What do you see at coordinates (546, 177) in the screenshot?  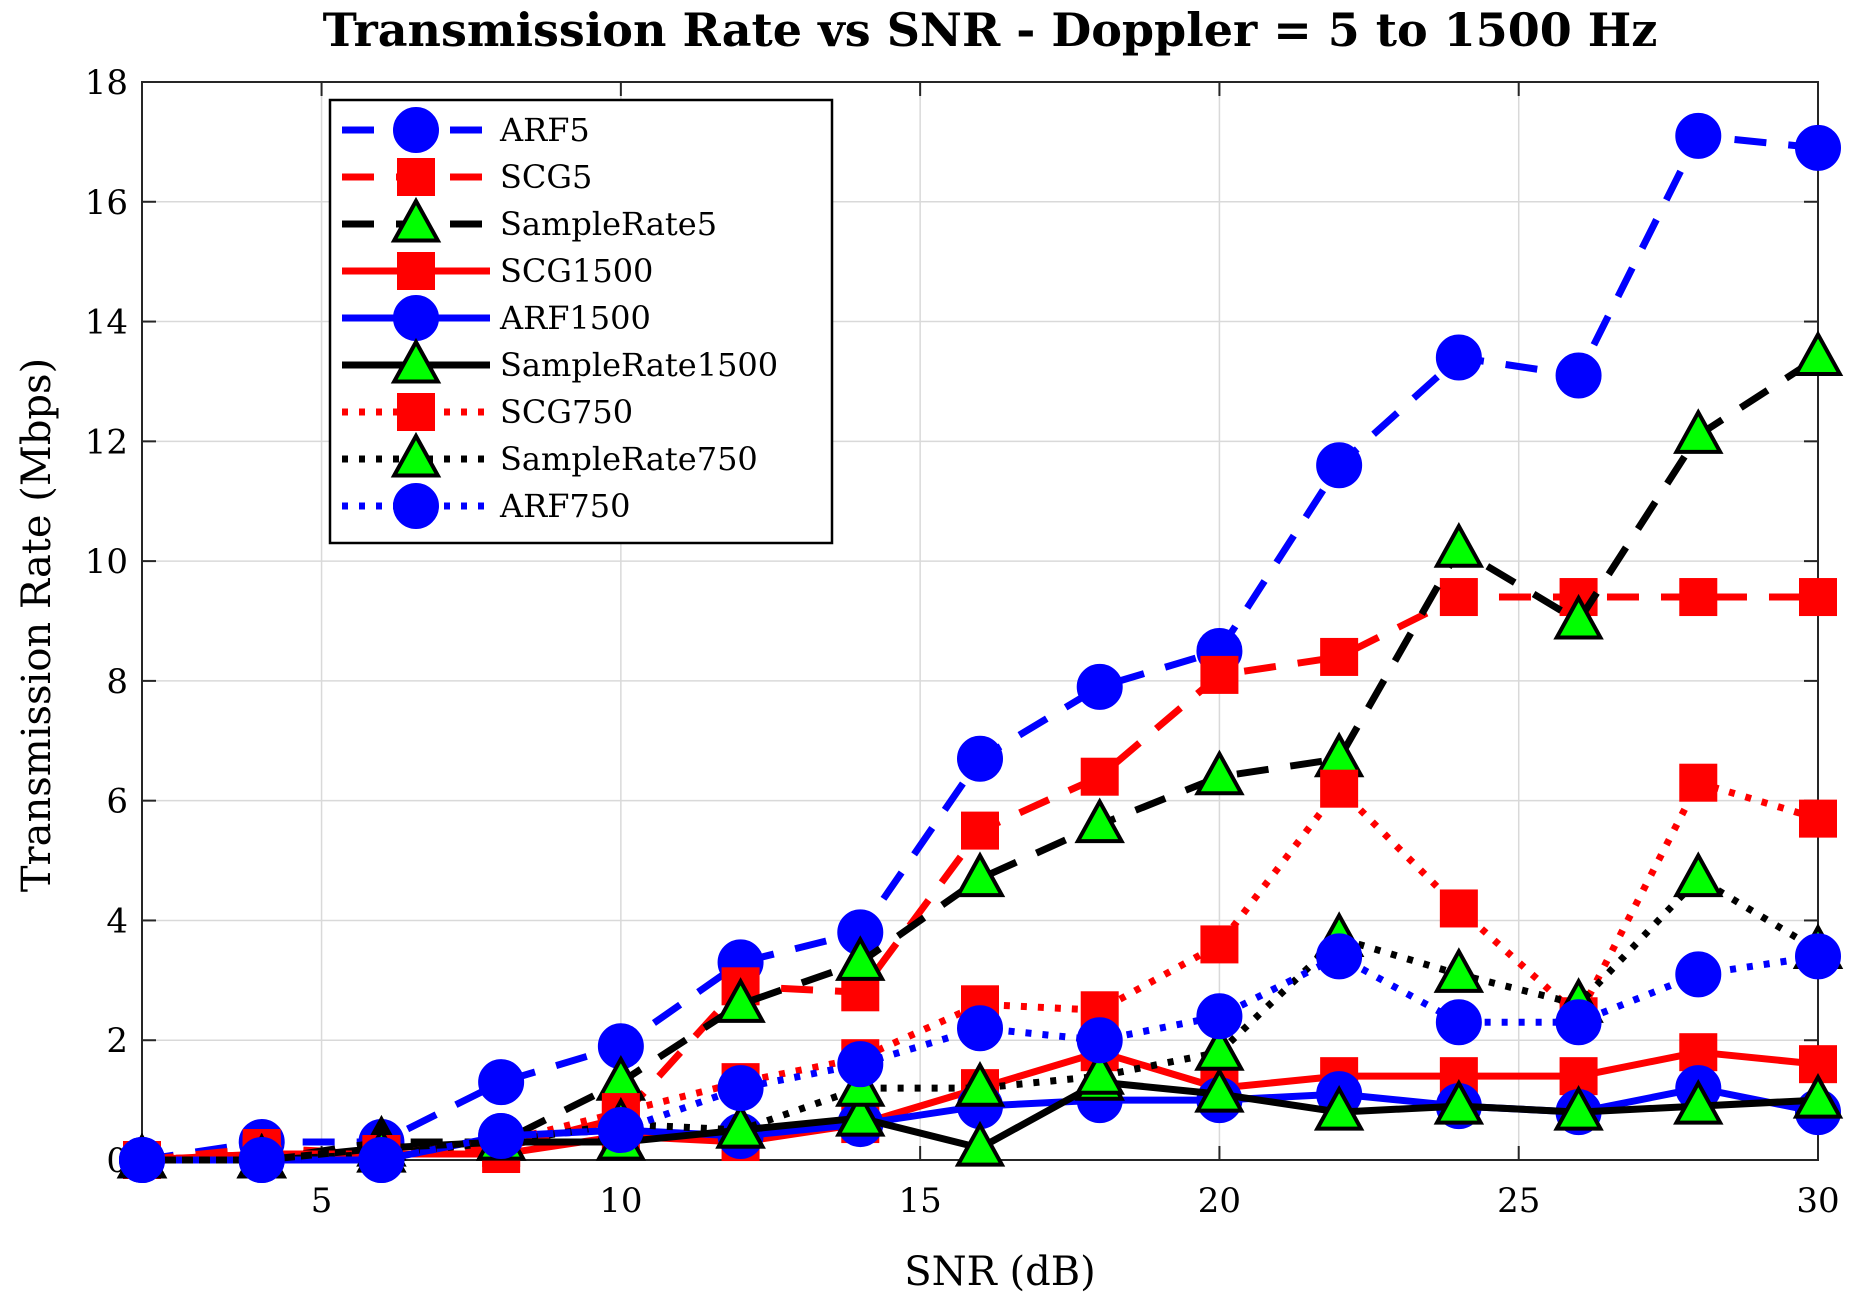 I see `legend-label-scg5: SCG5` at bounding box center [546, 177].